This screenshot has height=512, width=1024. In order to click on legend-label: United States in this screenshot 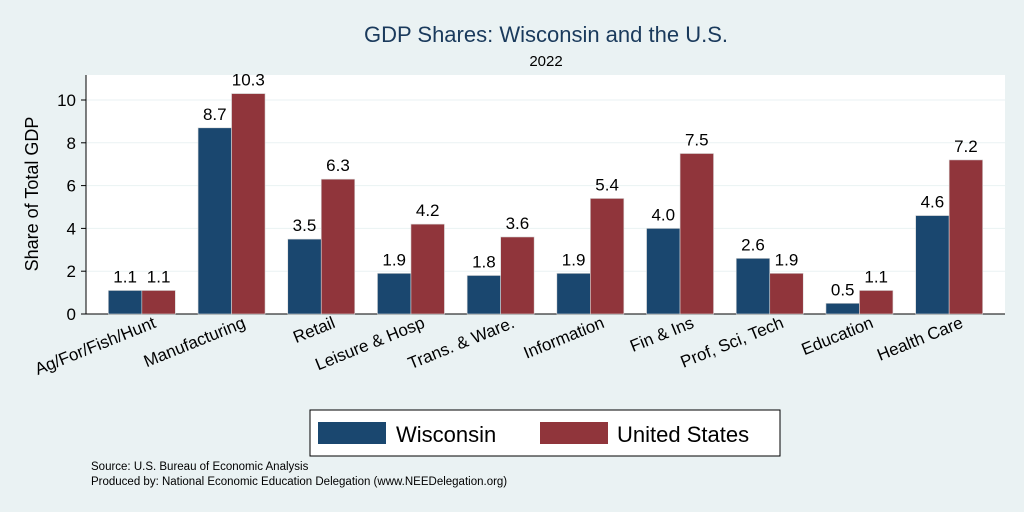, I will do `click(683, 434)`.